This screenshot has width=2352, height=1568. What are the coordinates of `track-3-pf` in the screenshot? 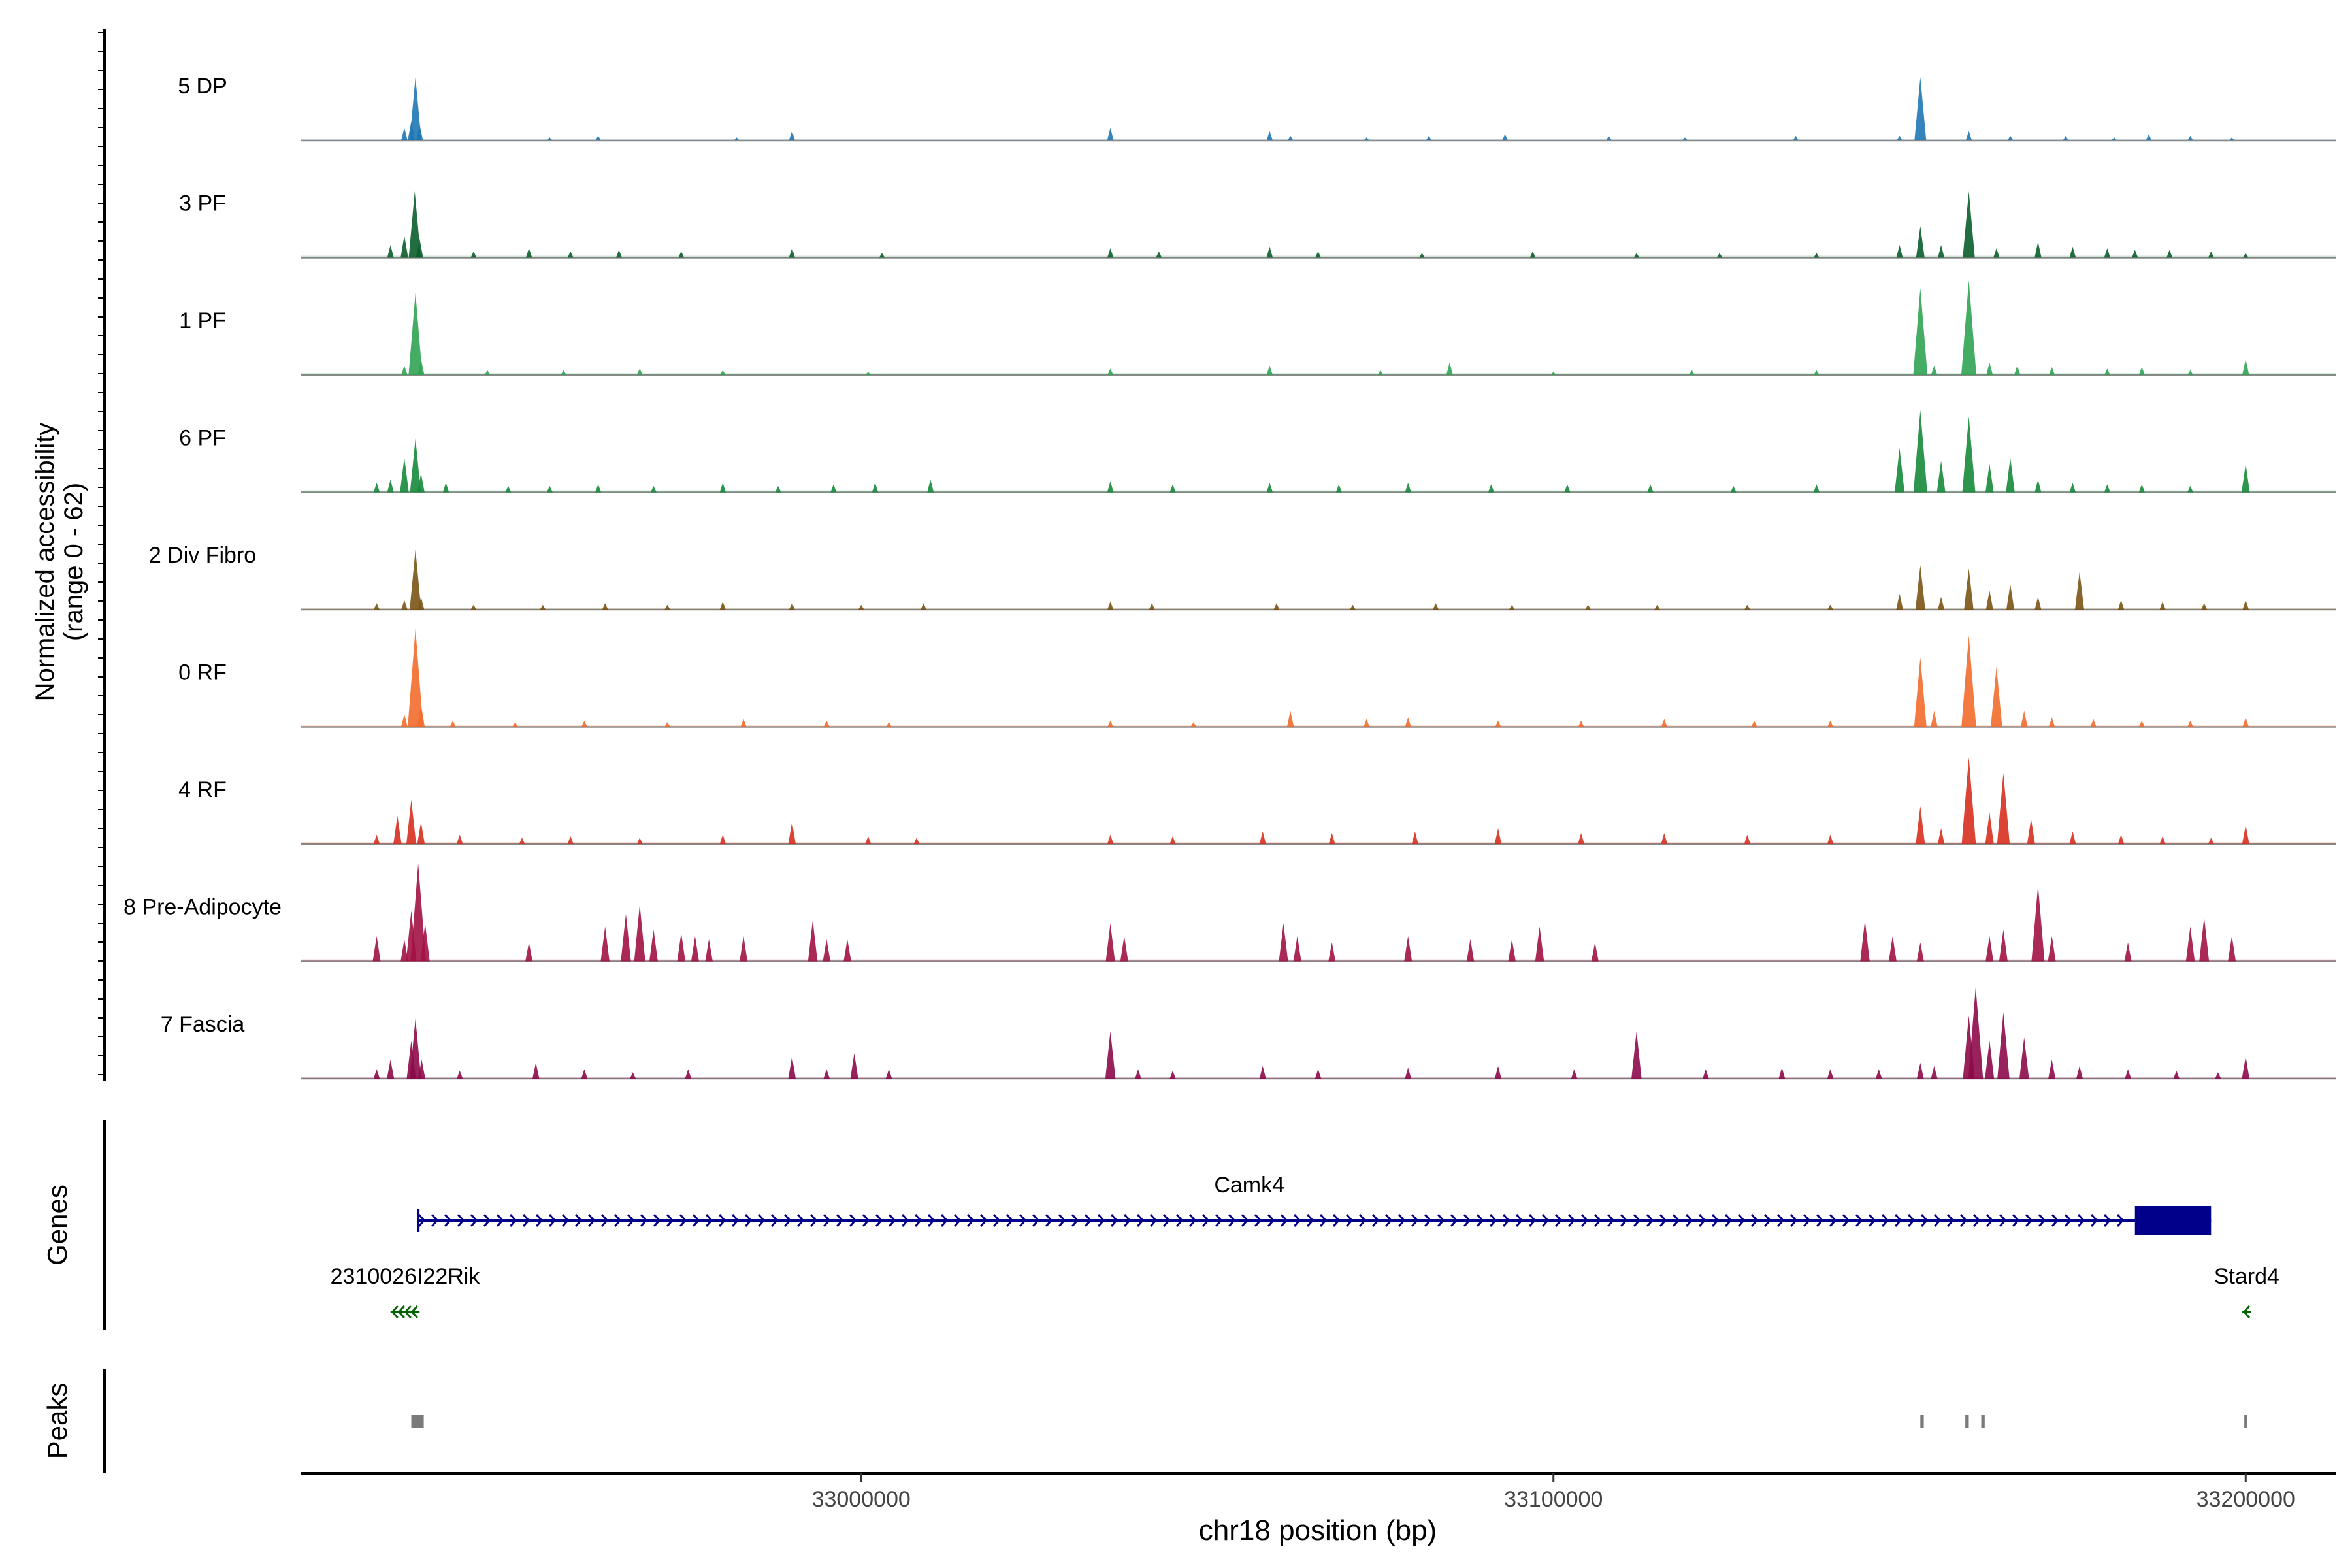 It's located at (1318, 225).